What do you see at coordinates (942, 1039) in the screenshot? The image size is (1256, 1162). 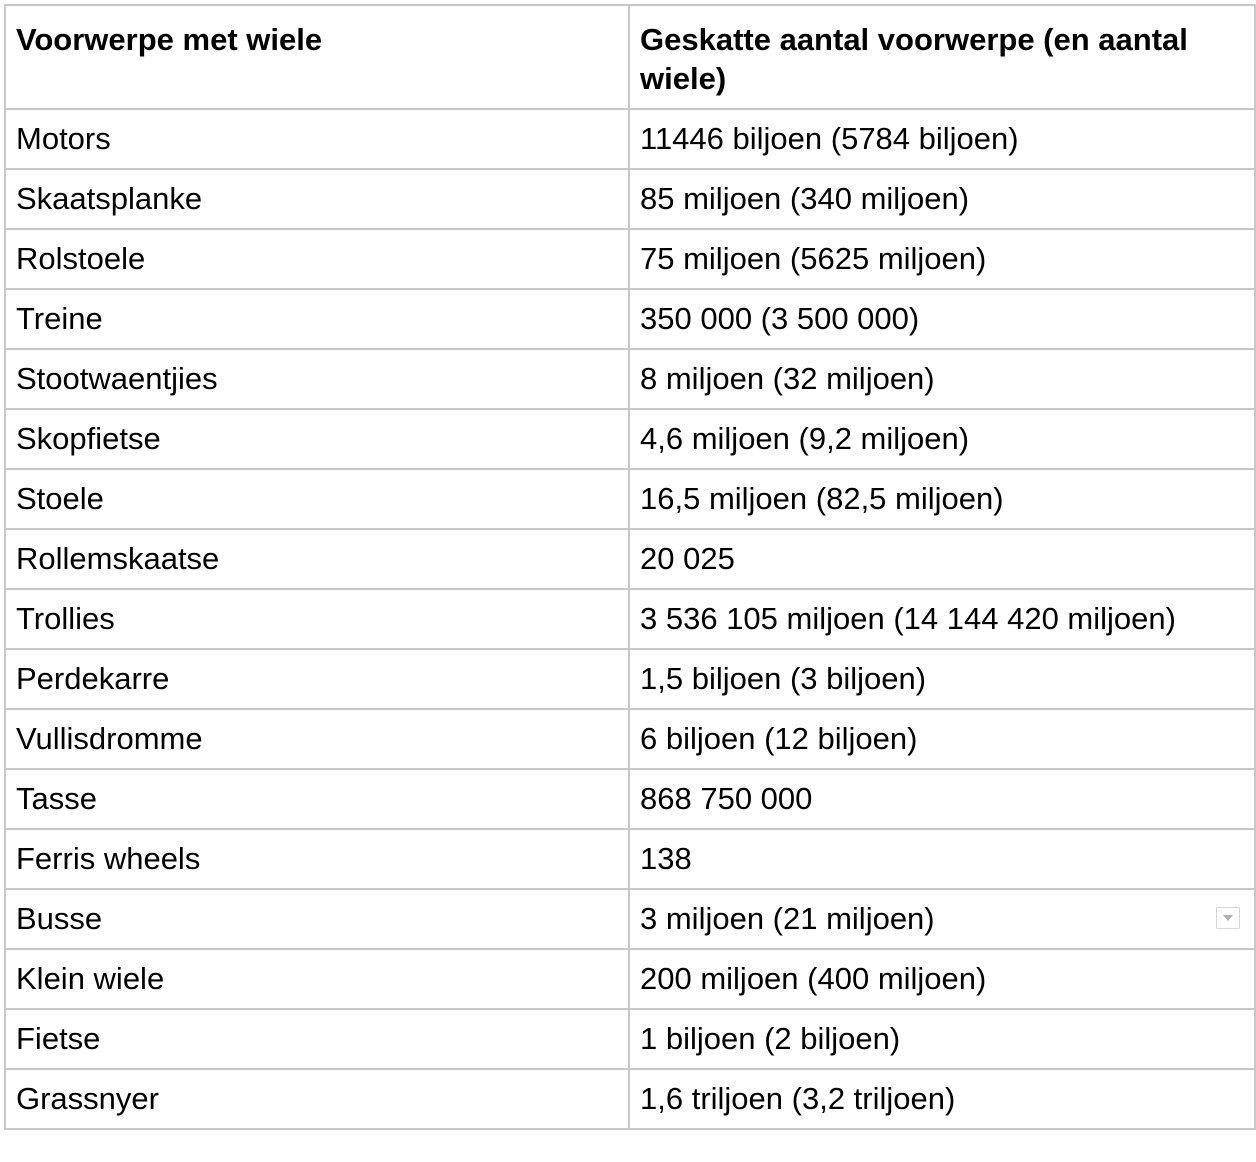 I see `cell-value: 1 biljoen (2 biljoen)` at bounding box center [942, 1039].